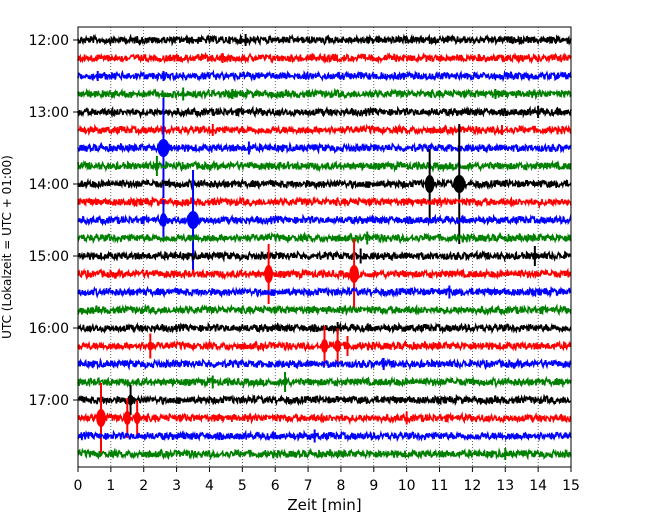 This screenshot has height=520, width=650. Describe the element at coordinates (373, 486) in the screenshot. I see `x-tick-label: 9` at that location.